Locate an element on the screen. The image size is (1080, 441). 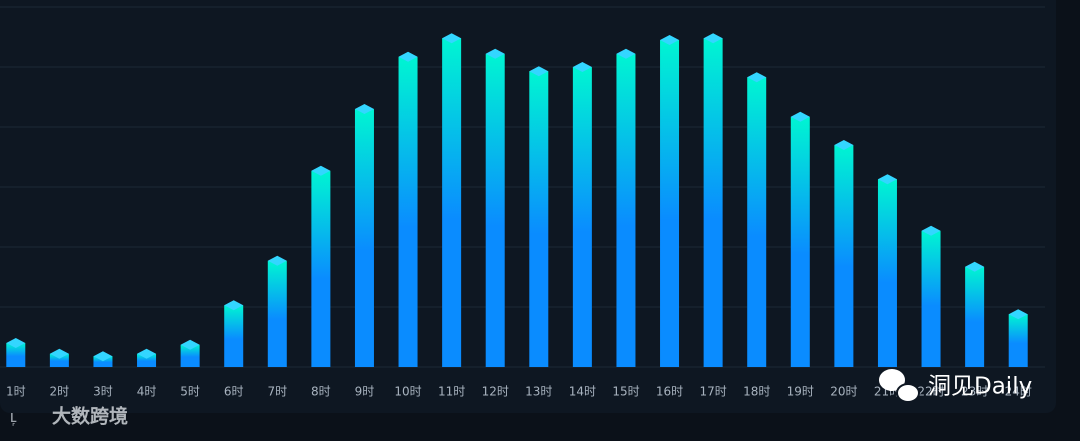
watermark-left: ʟ᷊ 大数跨境 is located at coordinates (69, 416).